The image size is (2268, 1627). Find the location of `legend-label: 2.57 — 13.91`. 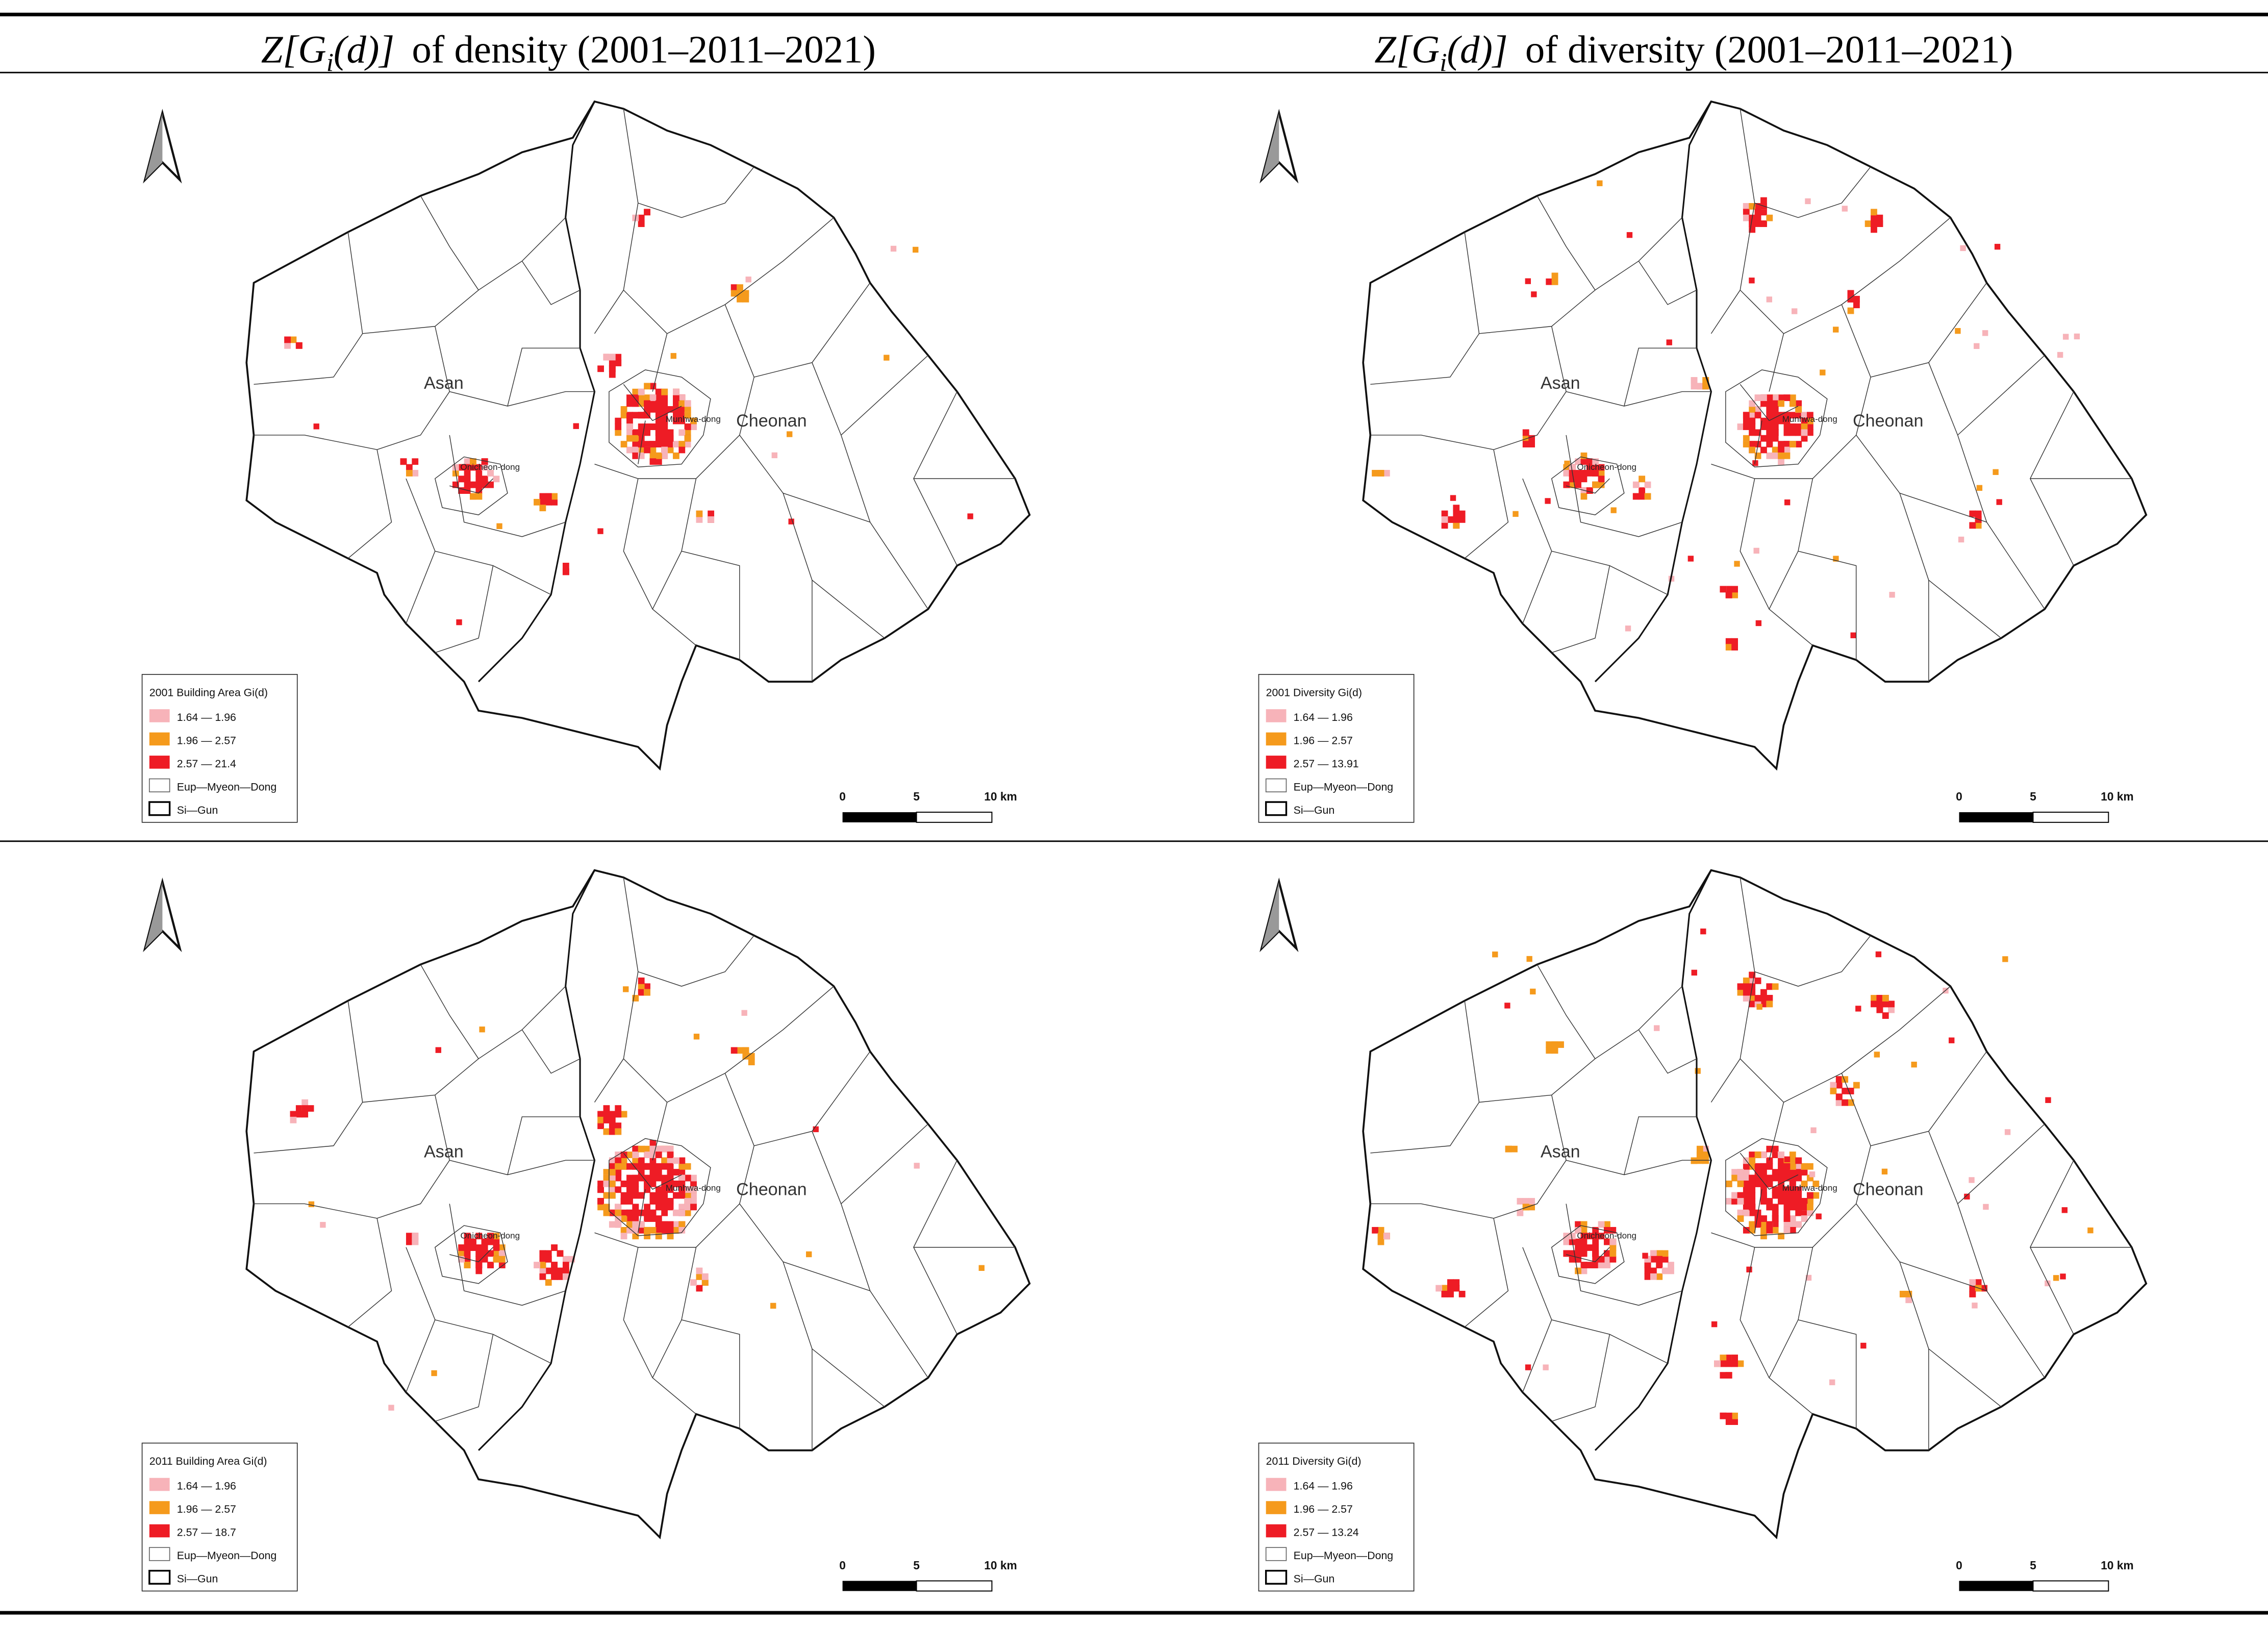

legend-label: 2.57 — 13.91 is located at coordinates (1326, 764).